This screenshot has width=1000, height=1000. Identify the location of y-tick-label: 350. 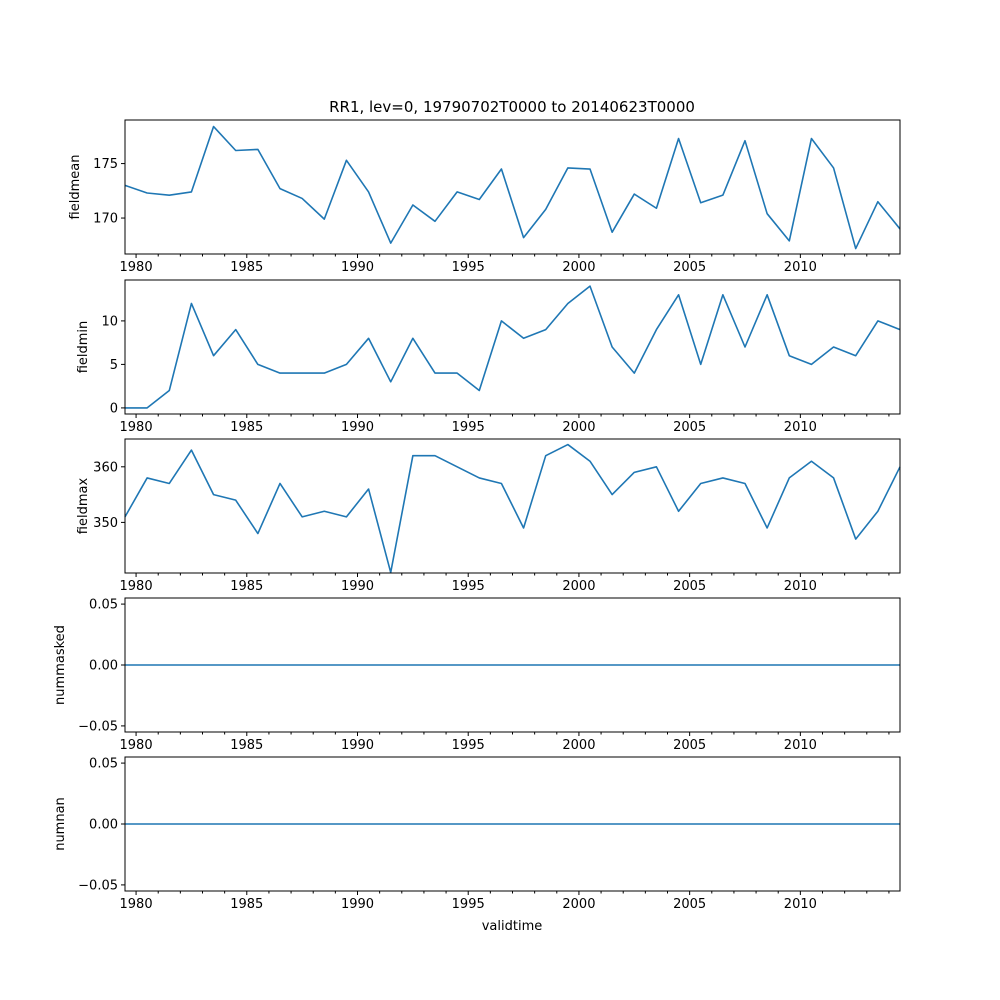
(105, 523).